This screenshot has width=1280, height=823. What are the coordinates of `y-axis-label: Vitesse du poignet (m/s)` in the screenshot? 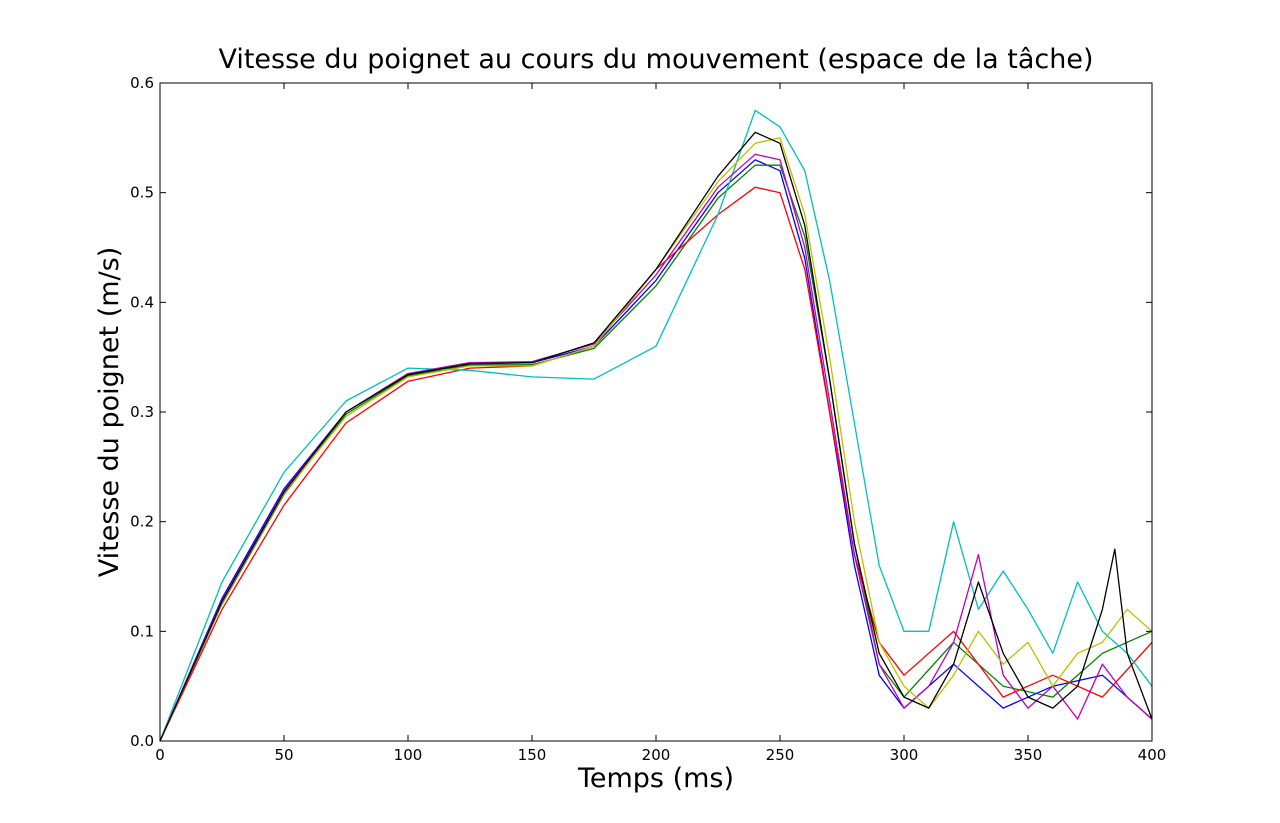 It's located at (109, 412).